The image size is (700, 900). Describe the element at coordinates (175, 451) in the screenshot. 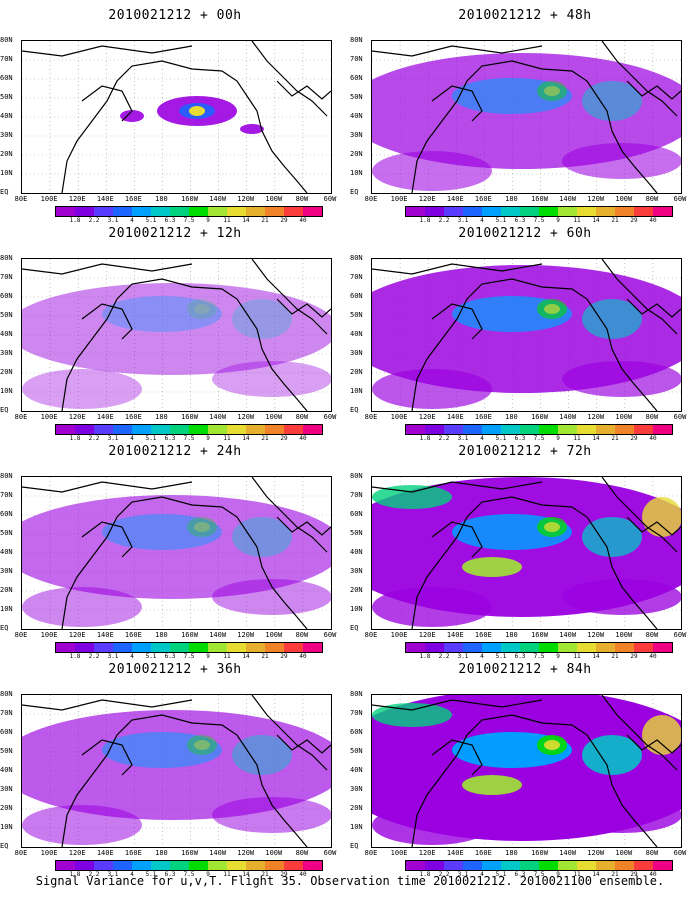

I see `panel-title: 2010021212 + 24h` at that location.